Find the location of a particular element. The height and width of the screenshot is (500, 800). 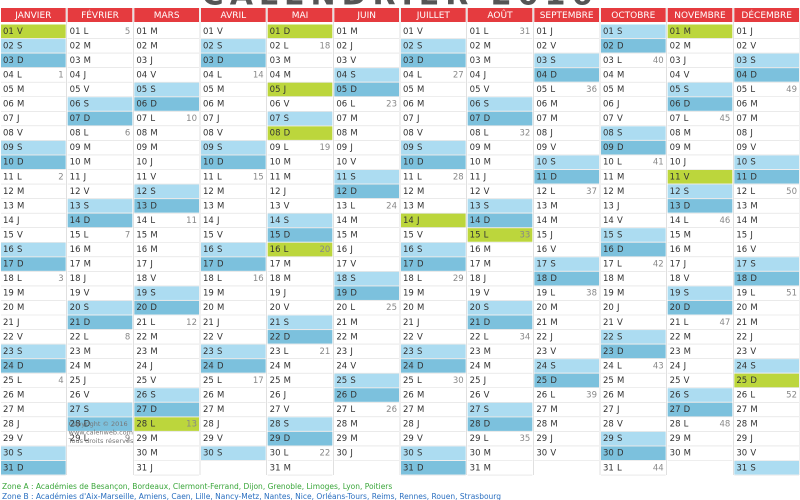

week-number: 30 is located at coordinates (458, 381).